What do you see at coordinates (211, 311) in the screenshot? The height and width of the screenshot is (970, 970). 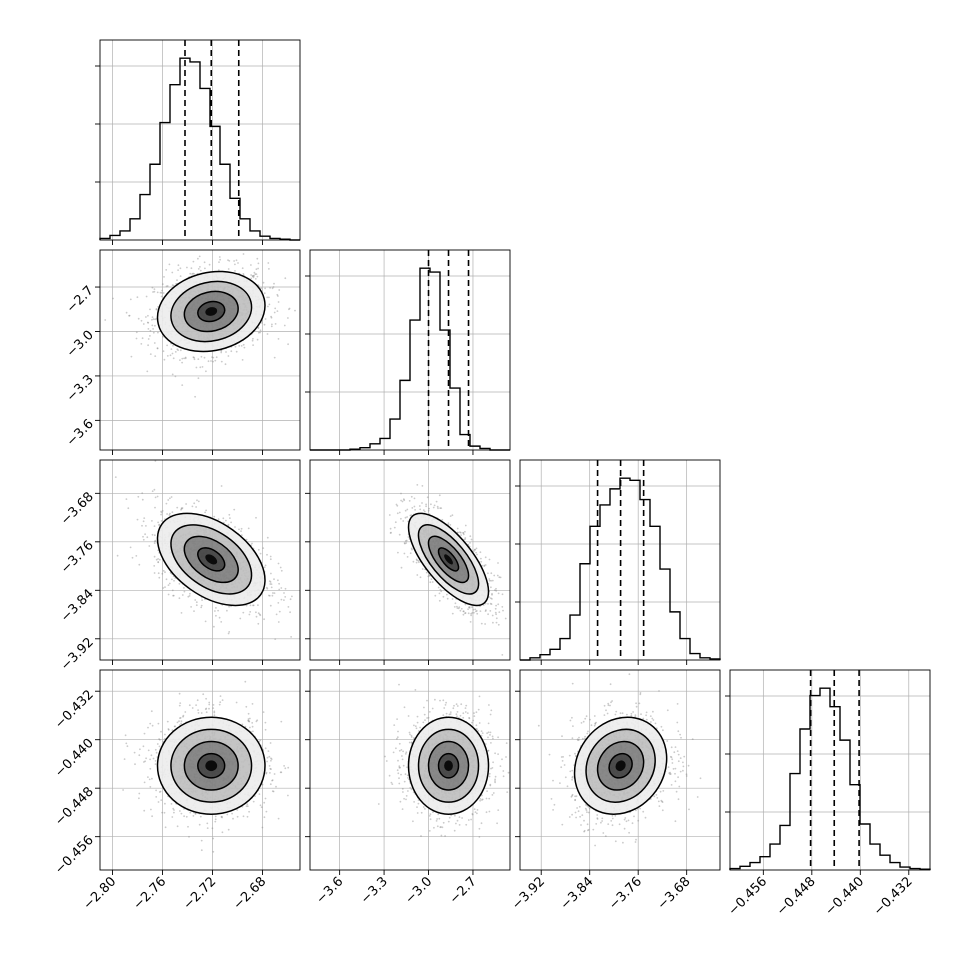 I see `contour-line` at bounding box center [211, 311].